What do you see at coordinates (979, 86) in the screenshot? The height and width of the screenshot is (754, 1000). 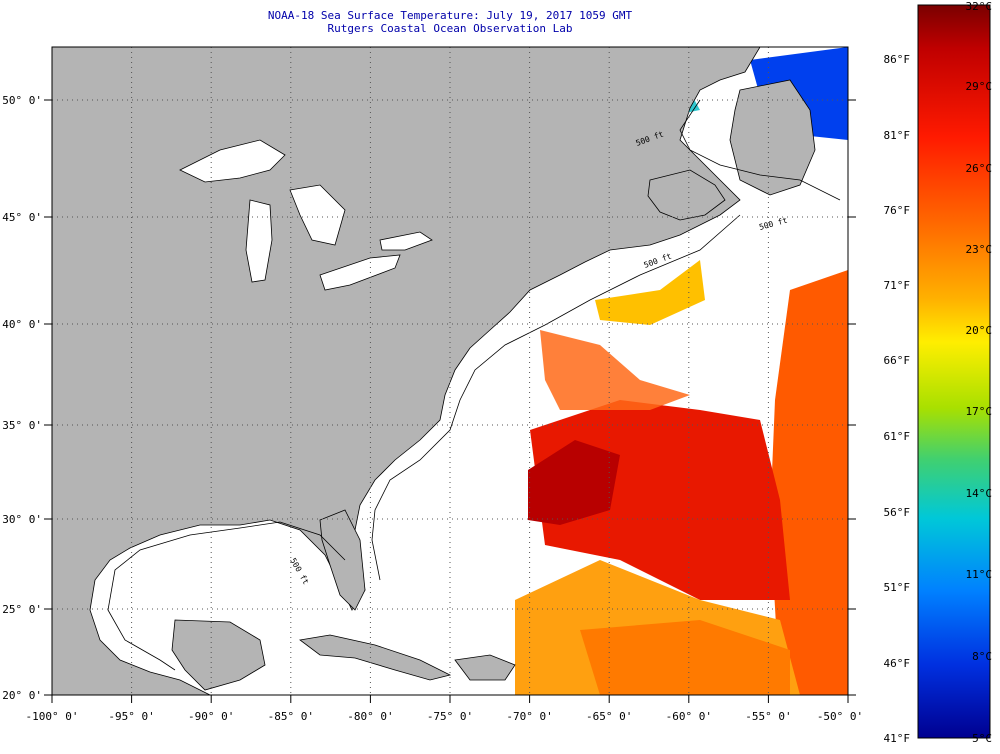 I see `colorbar-c-label: 29°C` at bounding box center [979, 86].